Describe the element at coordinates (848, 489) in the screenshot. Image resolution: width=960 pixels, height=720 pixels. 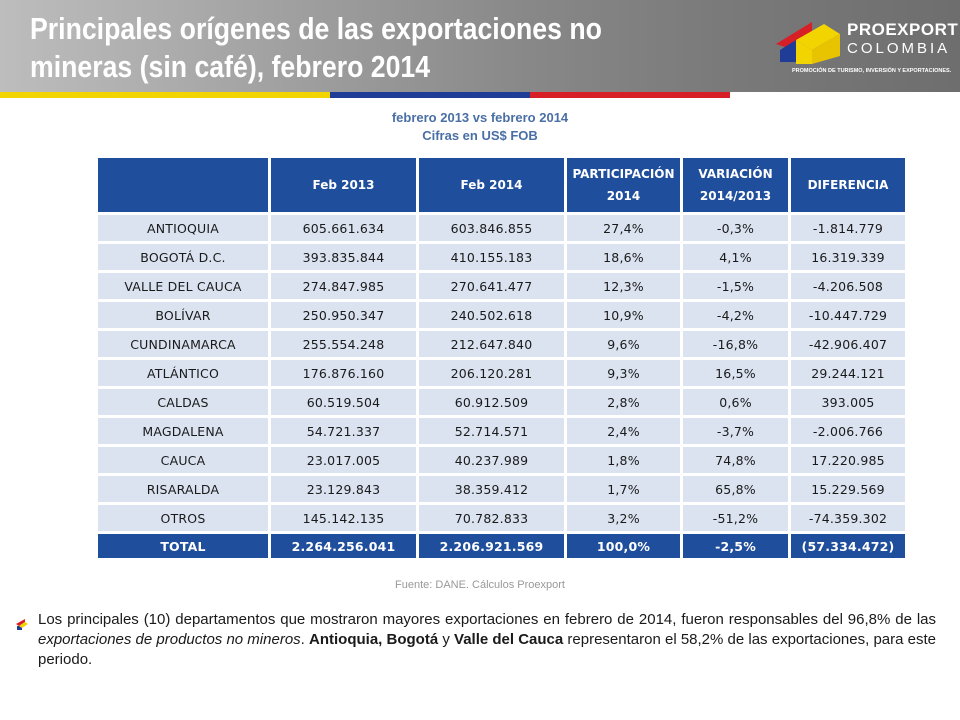
I see `cell-diferencia: 15.229.569` at that location.